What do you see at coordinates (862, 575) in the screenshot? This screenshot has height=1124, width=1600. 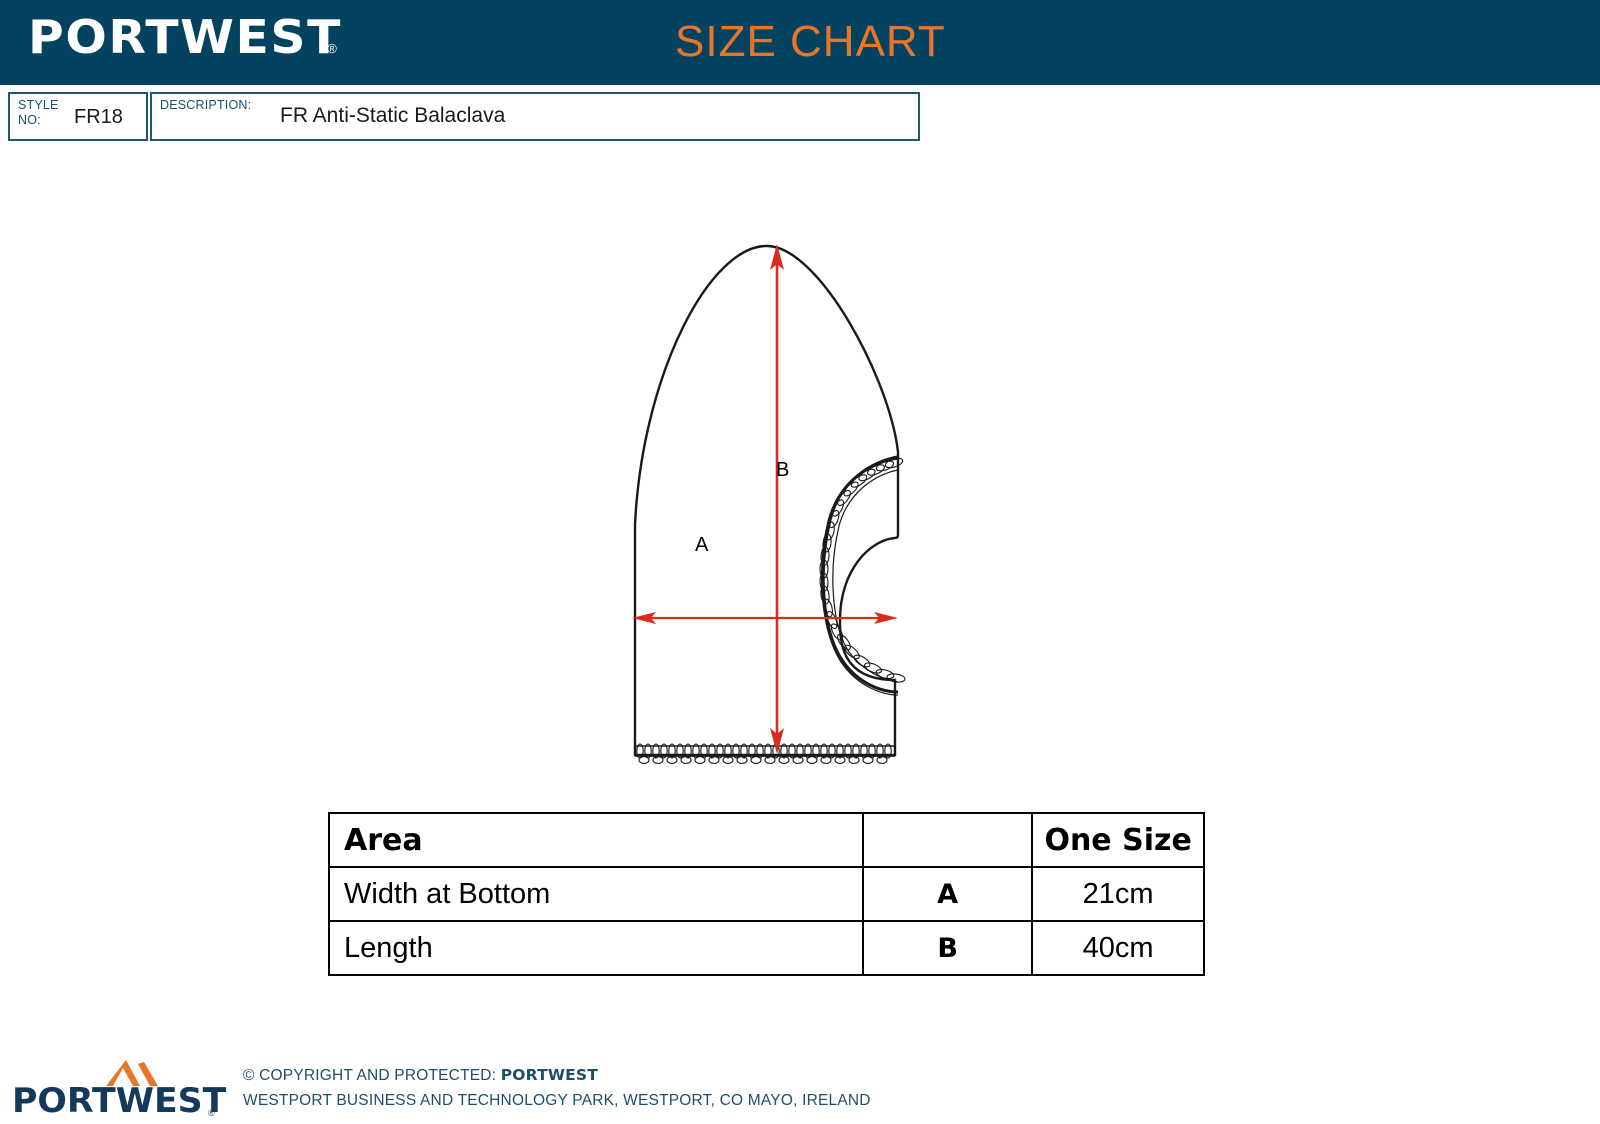 I see `face-opening-stitching` at bounding box center [862, 575].